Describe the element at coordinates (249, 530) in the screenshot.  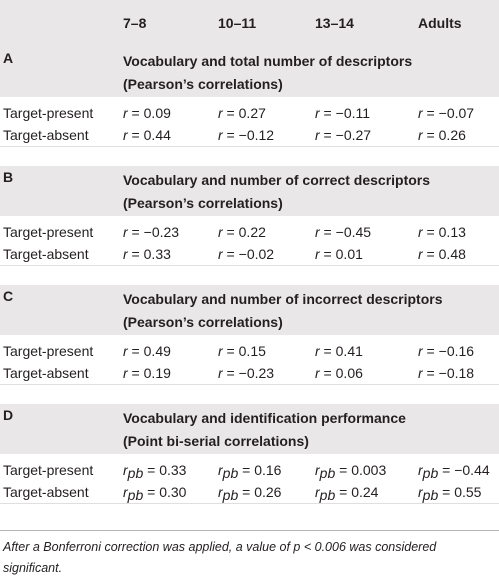
I see `table-bottom-rule` at that location.